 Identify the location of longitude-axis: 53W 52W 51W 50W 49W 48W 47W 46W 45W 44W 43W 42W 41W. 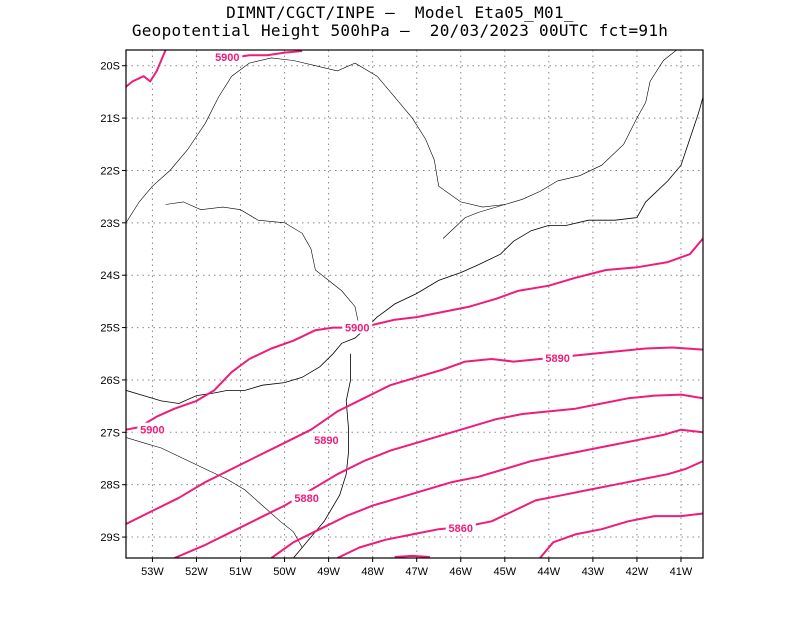
(417, 568).